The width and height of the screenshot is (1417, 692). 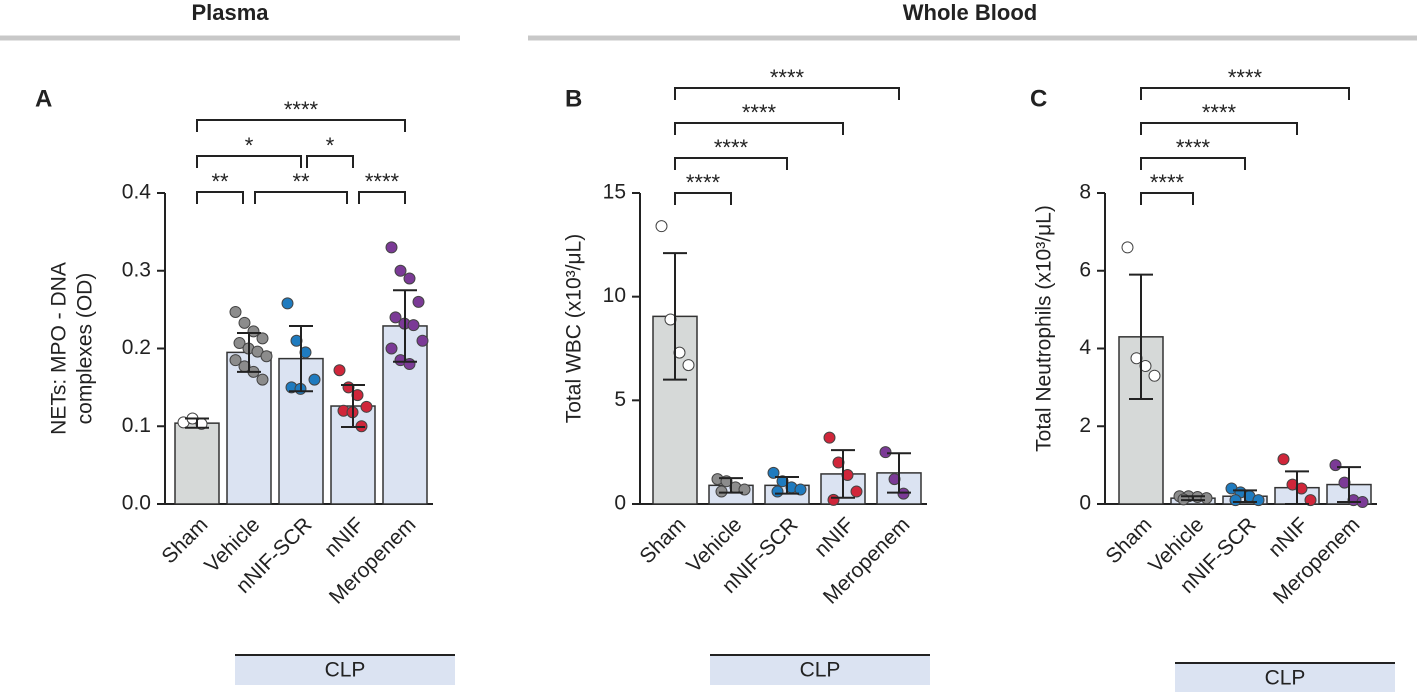 I want to click on y-tick-label: 0.3, so click(x=136, y=269).